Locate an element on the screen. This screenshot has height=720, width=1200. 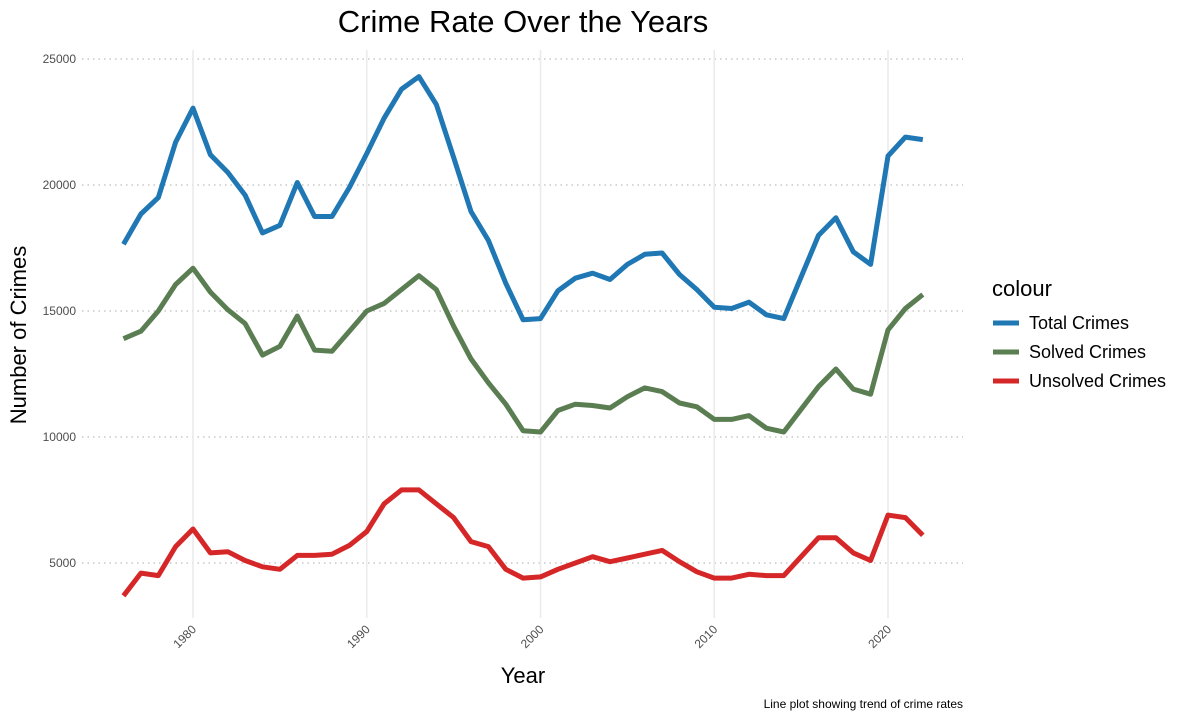
y-axis-ticks: 5000 10000 15000 20000 25000 is located at coordinates (60, 311).